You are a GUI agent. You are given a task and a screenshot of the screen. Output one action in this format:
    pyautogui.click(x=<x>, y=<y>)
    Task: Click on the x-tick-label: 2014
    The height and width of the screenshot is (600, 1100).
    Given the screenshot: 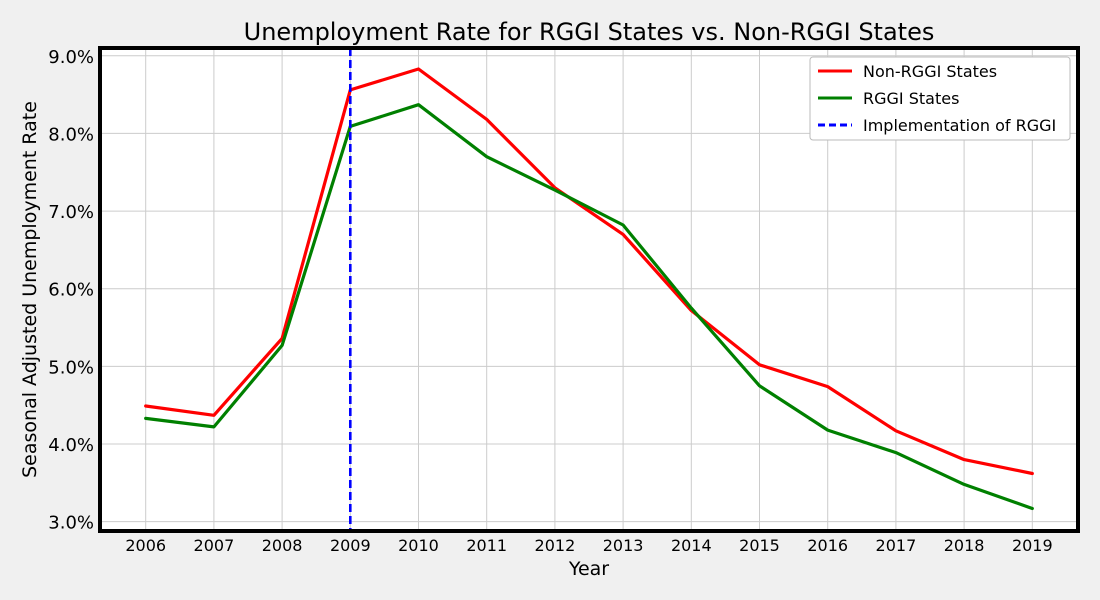 What is the action you would take?
    pyautogui.click(x=691, y=545)
    